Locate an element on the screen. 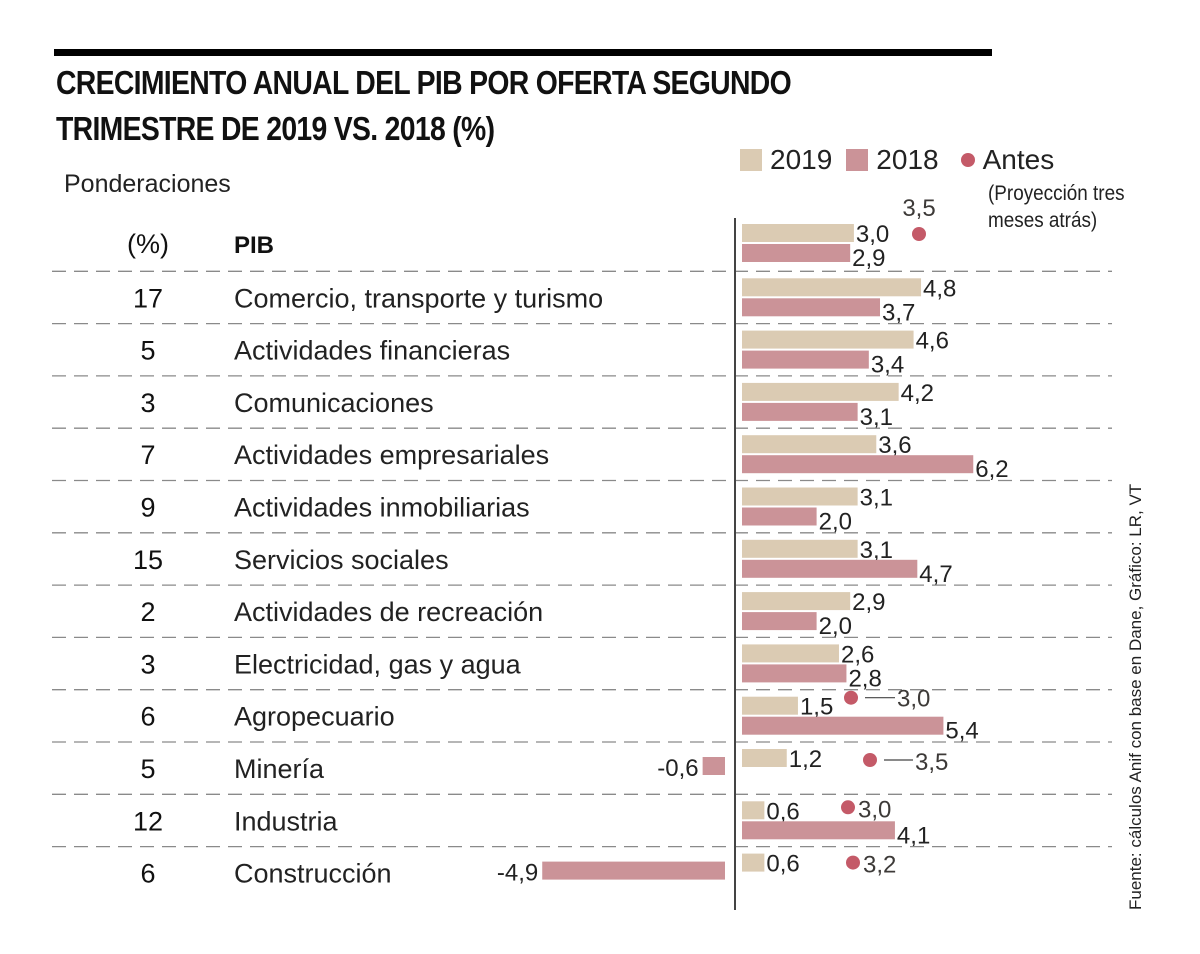 The image size is (1200, 954). row-label: PIB is located at coordinates (254, 245).